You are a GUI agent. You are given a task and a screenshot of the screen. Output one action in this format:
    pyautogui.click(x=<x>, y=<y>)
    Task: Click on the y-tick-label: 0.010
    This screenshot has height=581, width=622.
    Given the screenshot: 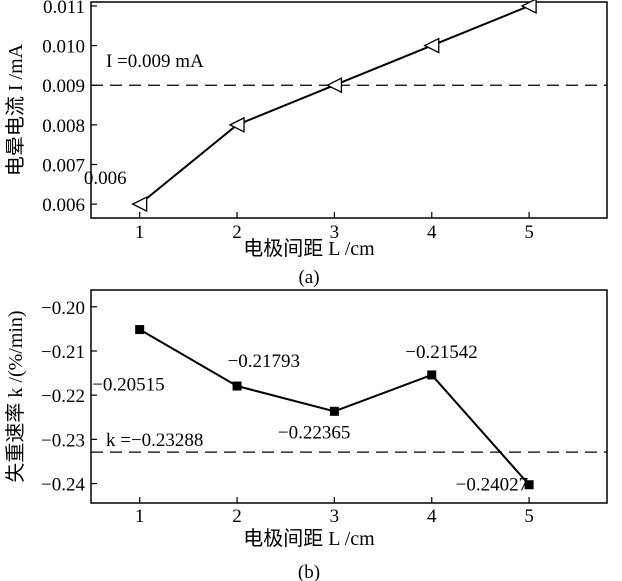 What is the action you would take?
    pyautogui.click(x=63, y=47)
    